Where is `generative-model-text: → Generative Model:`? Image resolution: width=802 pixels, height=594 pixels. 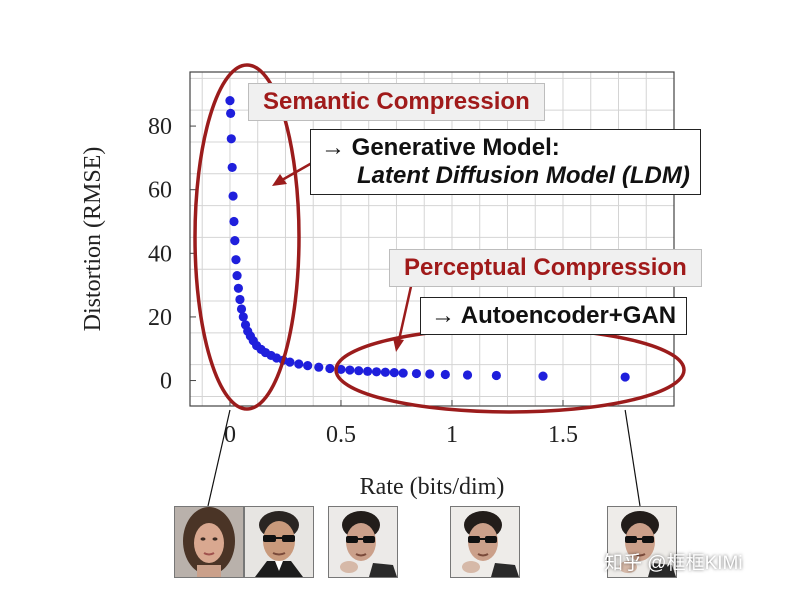 generative-model-text: → Generative Model: is located at coordinates (440, 147).